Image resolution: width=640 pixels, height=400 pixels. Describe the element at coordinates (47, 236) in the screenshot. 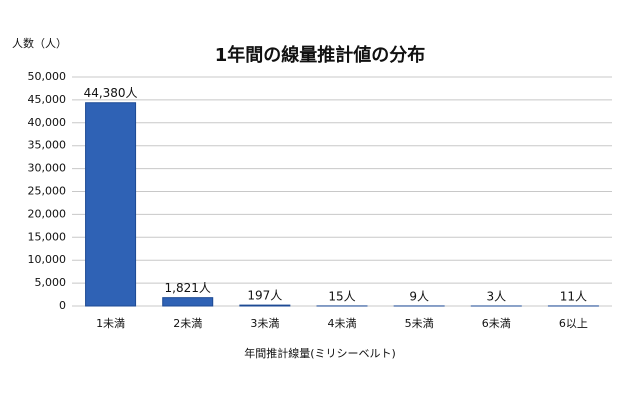

I see `y-tick-label: 15,000` at that location.